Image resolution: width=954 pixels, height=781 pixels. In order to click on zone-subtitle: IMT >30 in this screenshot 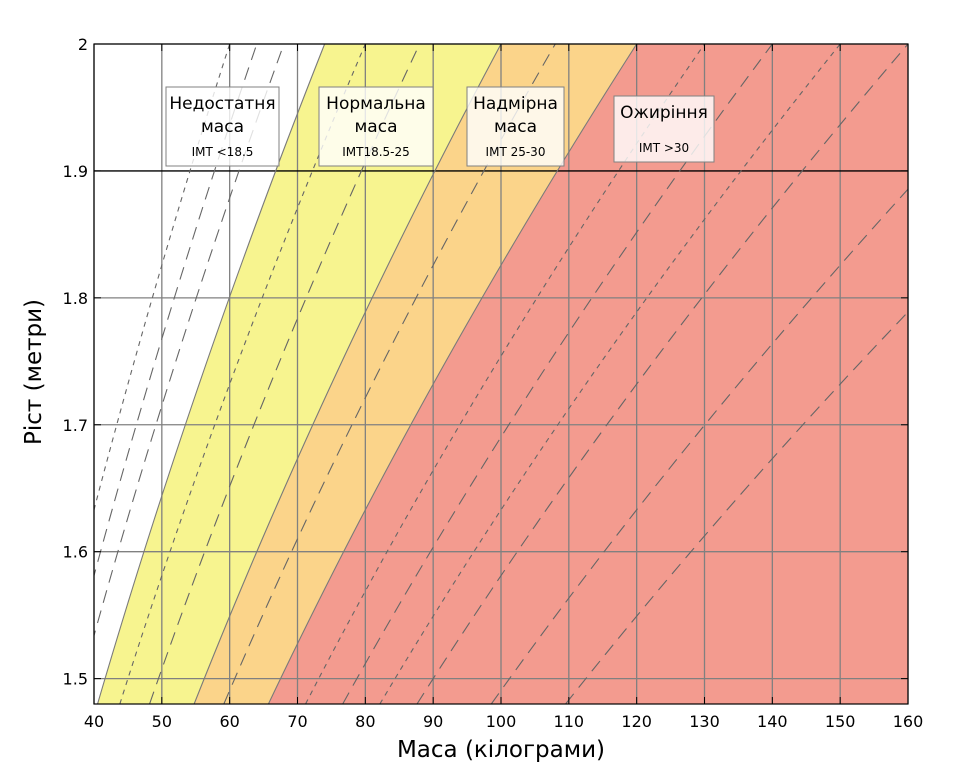, I will do `click(664, 148)`.